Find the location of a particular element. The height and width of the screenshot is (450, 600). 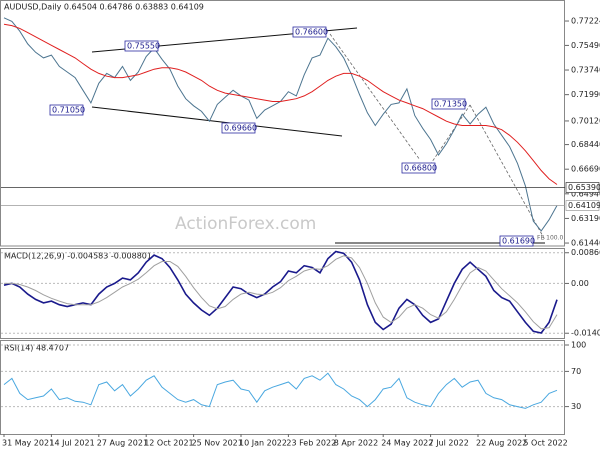

series-line is located at coordinates (280, 390).